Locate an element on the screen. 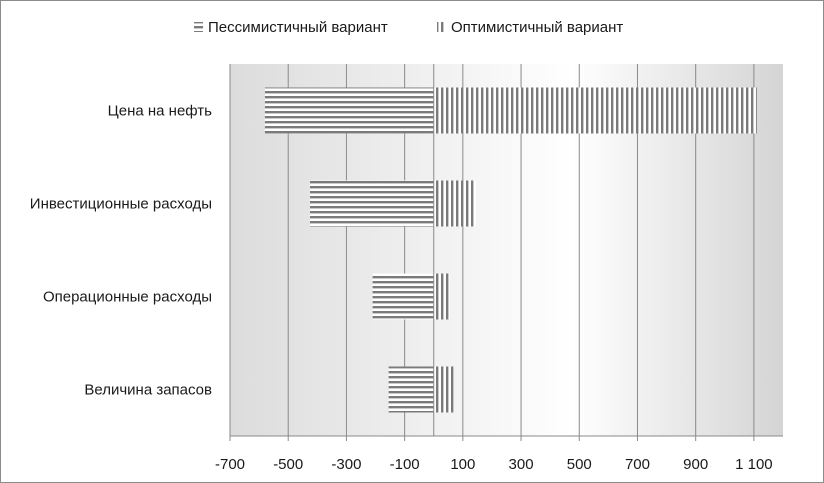 The width and height of the screenshot is (824, 483). x-tick-label: -100 is located at coordinates (405, 464).